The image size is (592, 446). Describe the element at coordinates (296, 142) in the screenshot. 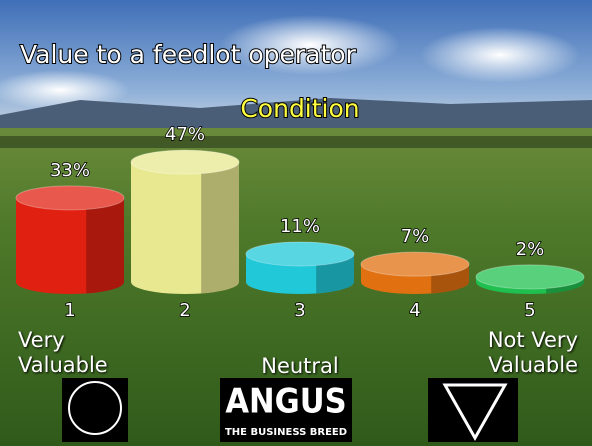

I see `treeline` at that location.